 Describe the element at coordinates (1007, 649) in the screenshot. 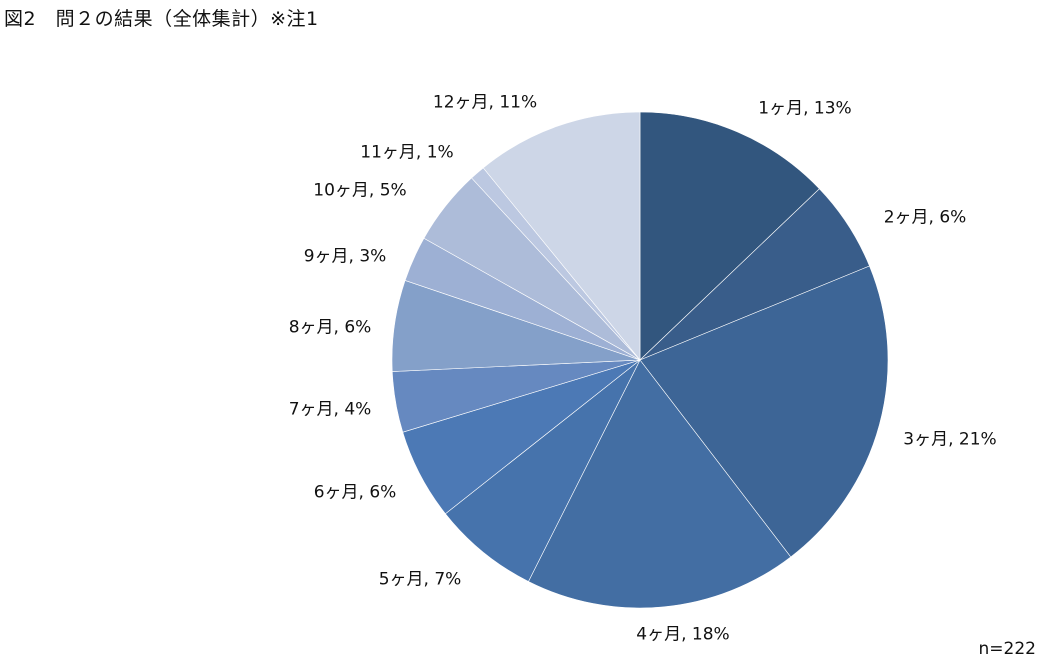

I see `sample-size-note: n=222` at that location.